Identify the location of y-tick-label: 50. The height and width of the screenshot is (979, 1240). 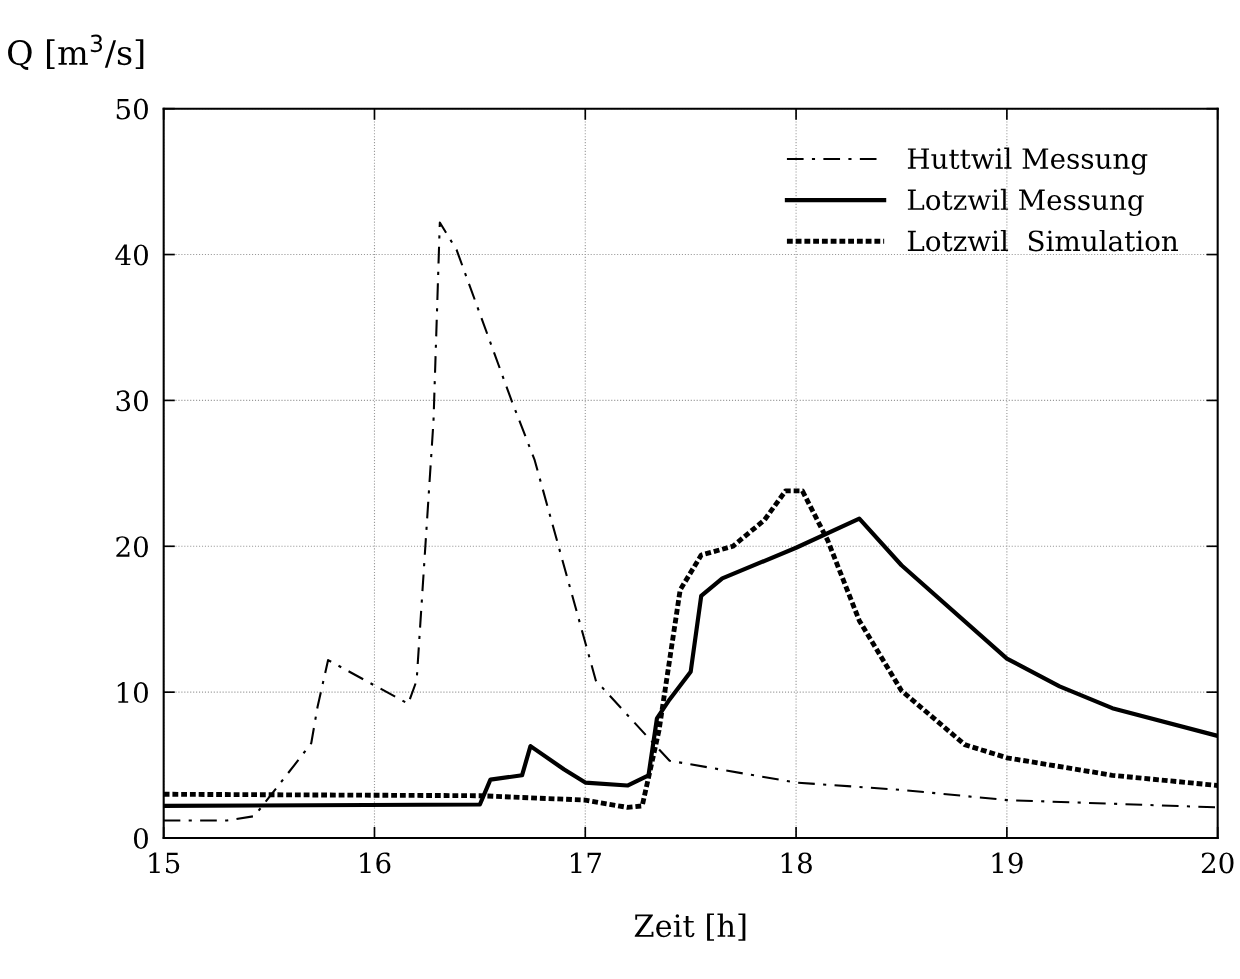
(132, 109).